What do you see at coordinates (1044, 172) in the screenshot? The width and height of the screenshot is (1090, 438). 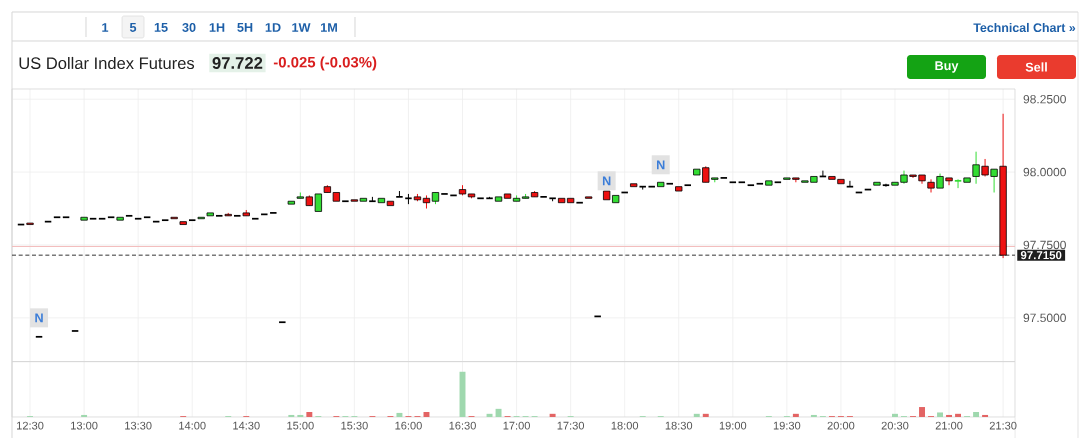 I see `y-tick-label: 98.0000` at bounding box center [1044, 172].